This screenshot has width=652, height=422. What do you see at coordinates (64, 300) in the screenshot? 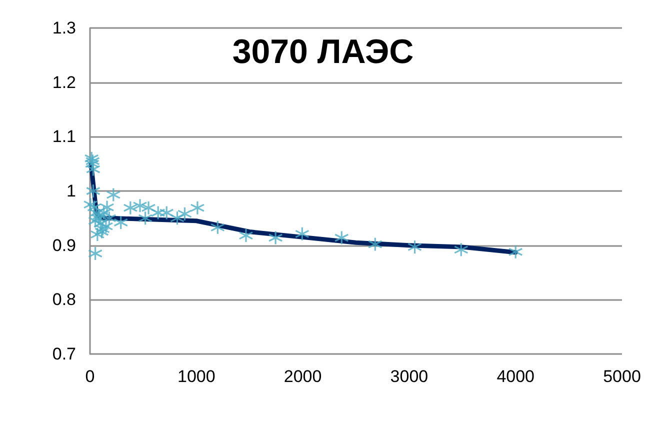
I see `y-tick-label: 0.8` at bounding box center [64, 300].